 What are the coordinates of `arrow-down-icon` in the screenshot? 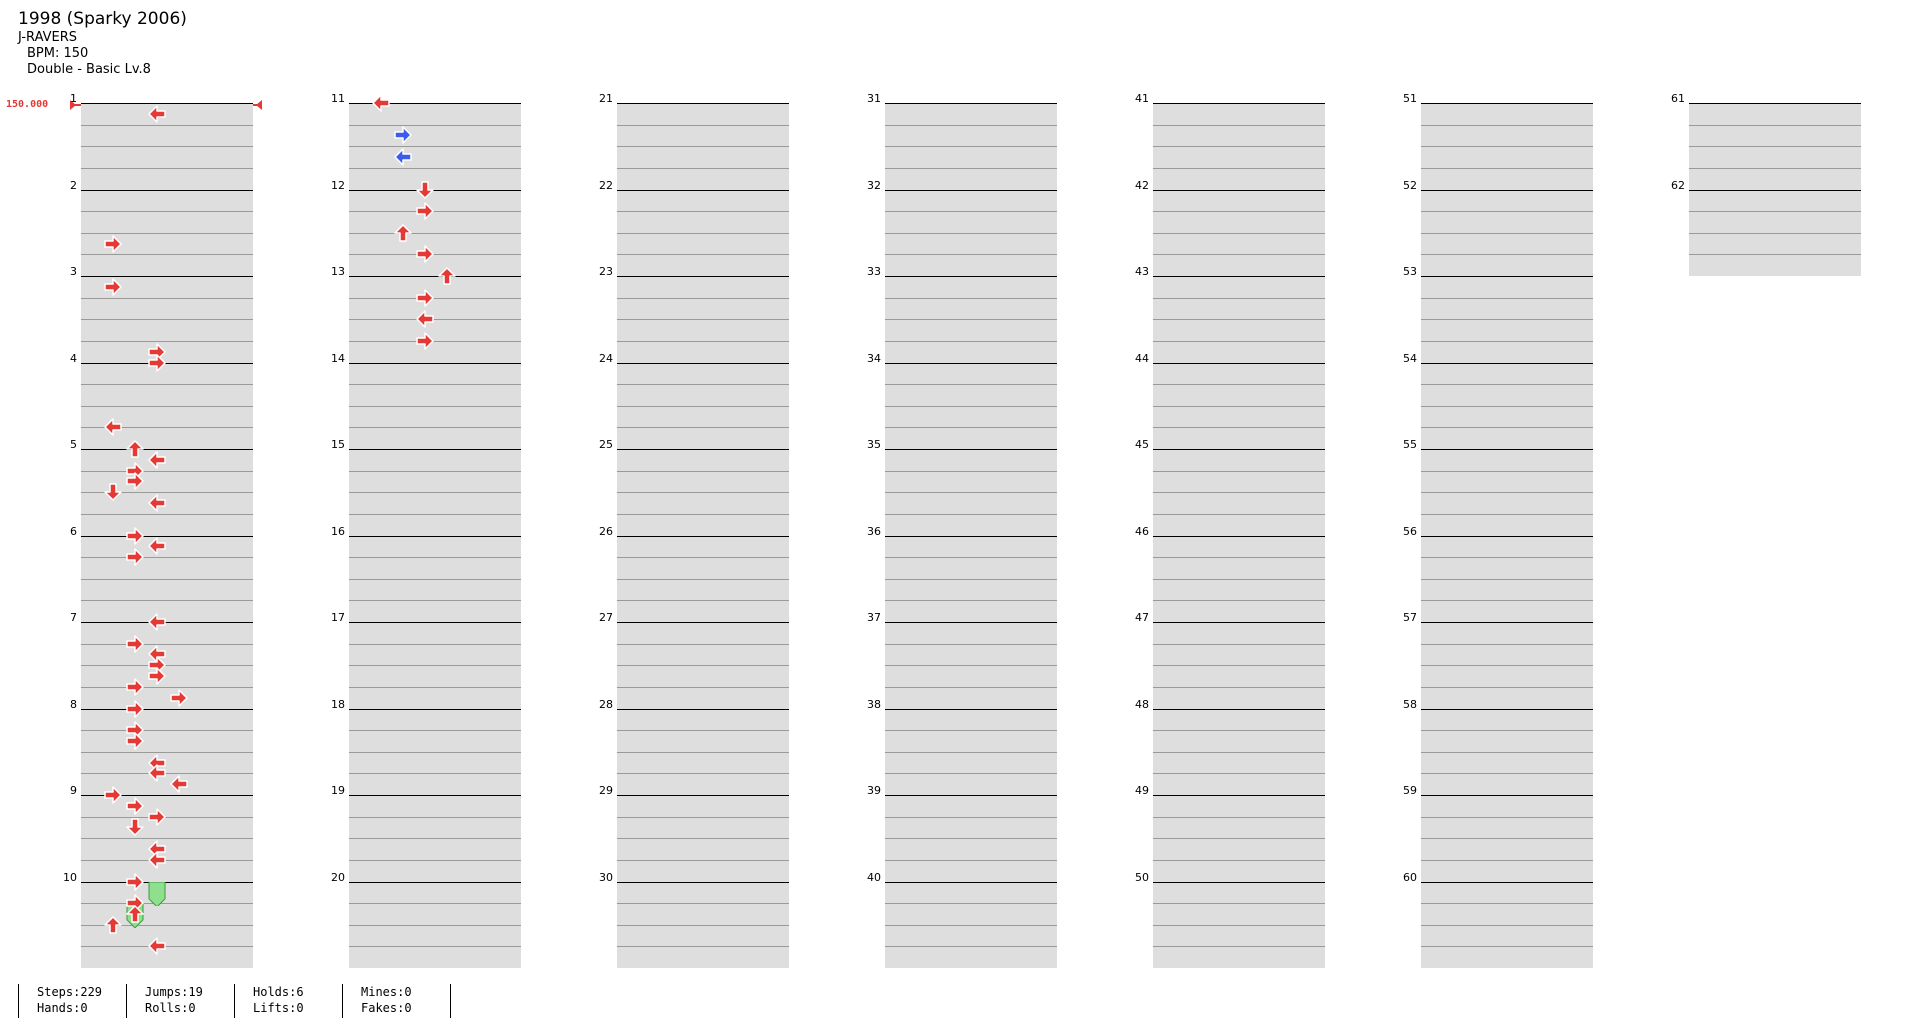 It's located at (135, 827).